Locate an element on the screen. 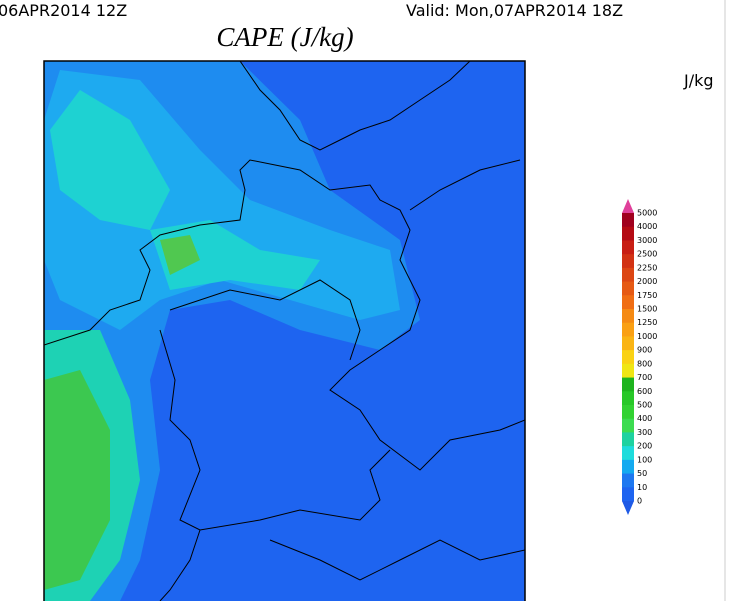 The width and height of the screenshot is (737, 601). map-title: CAPE (J/kg) is located at coordinates (284, 37).